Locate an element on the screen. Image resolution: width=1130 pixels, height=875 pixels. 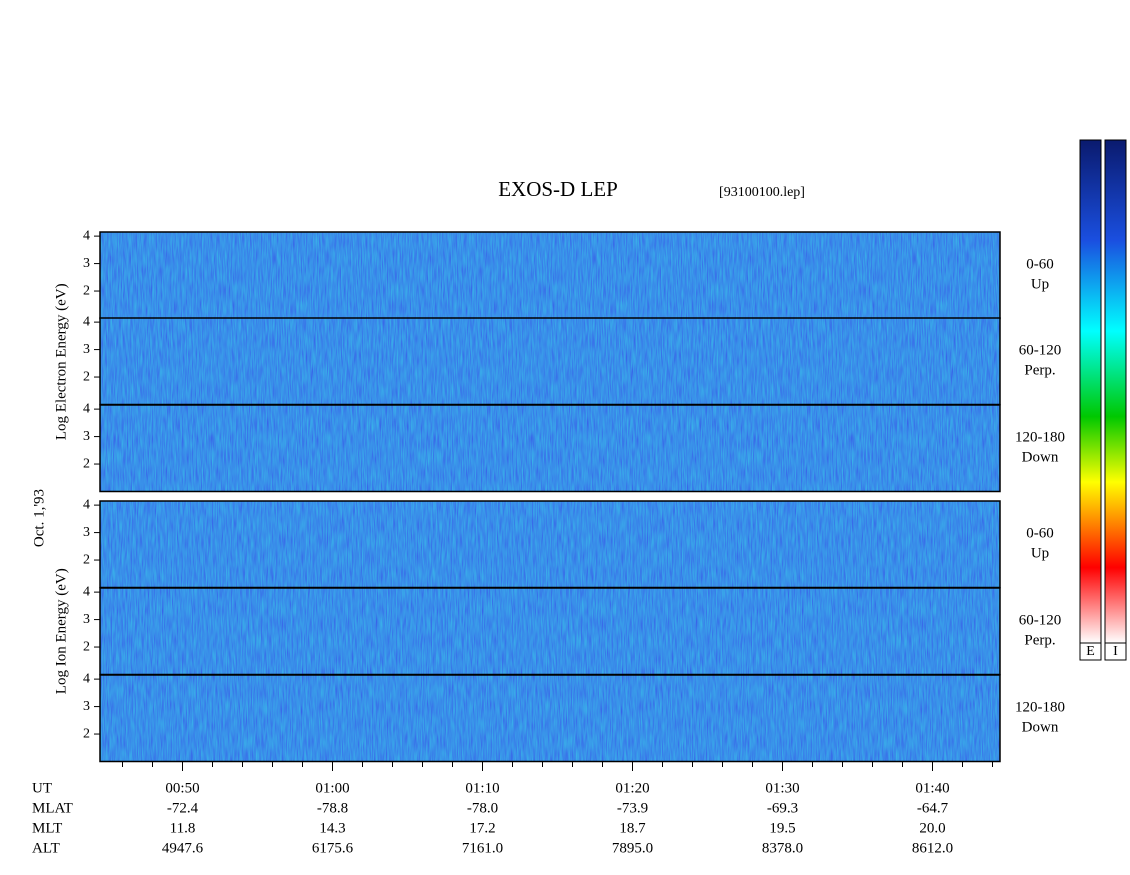
ephemeris-value: 6175.6 is located at coordinates (333, 848).